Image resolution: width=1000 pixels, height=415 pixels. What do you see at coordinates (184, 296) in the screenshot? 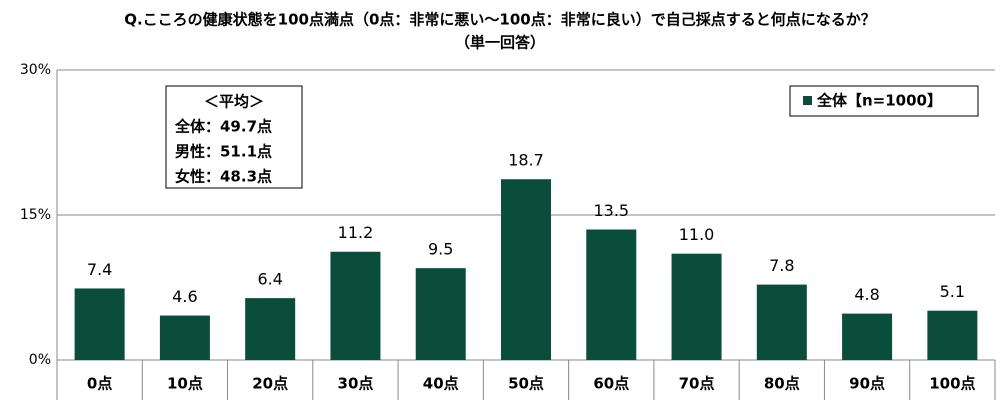
I see `data-label: 4.6` at bounding box center [184, 296].